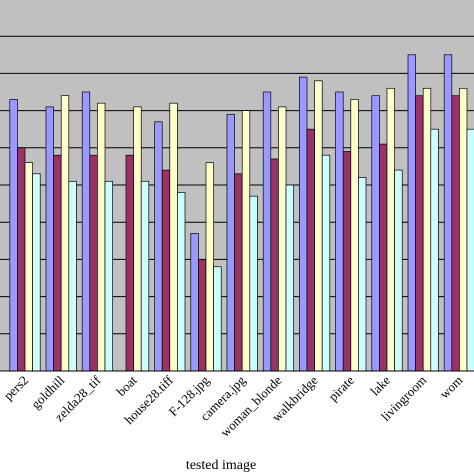  What do you see at coordinates (16, 388) in the screenshot?
I see `x-tick-label: pers2` at bounding box center [16, 388].